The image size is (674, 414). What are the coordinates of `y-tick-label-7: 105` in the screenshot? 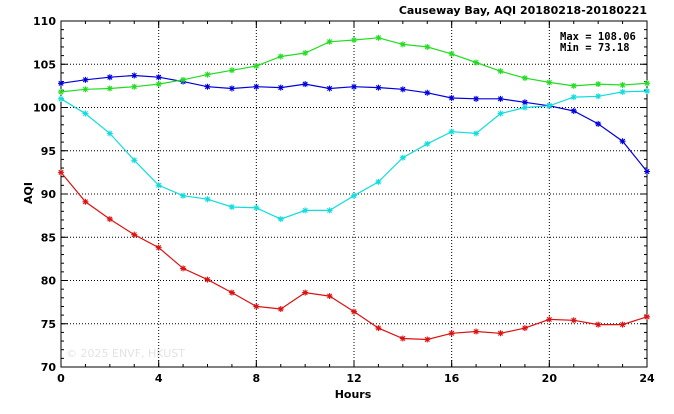 It's located at (44, 64).